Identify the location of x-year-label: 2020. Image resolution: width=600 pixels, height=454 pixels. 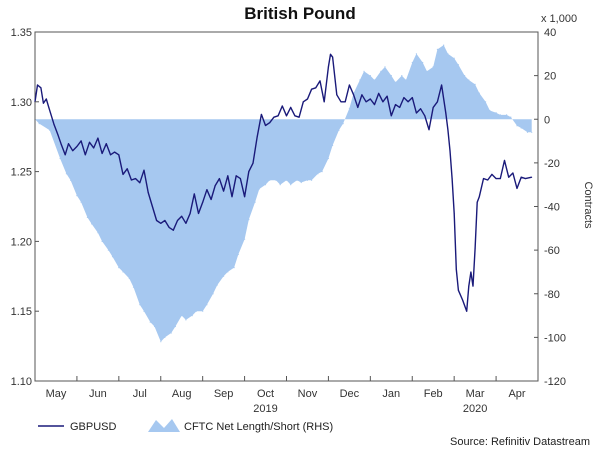
(475, 409).